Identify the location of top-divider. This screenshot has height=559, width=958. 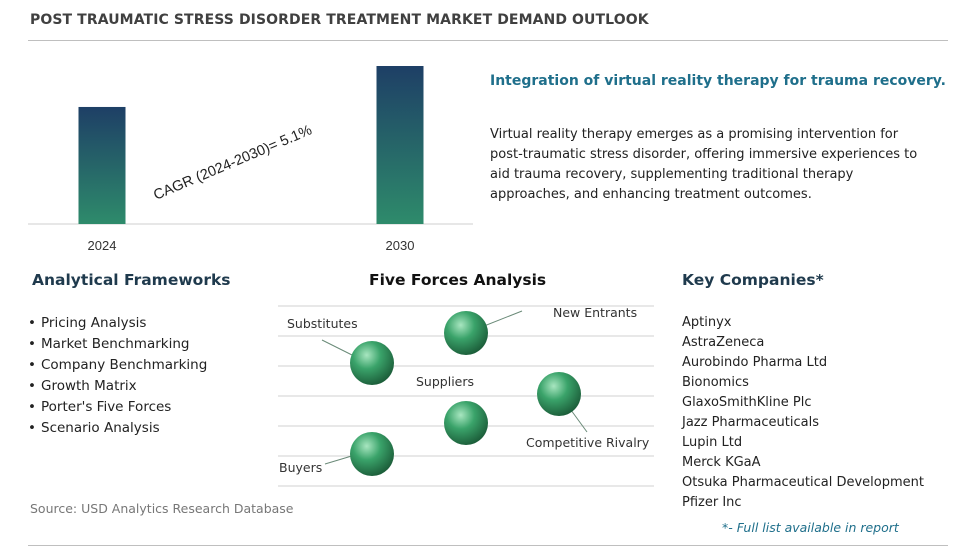
(488, 40).